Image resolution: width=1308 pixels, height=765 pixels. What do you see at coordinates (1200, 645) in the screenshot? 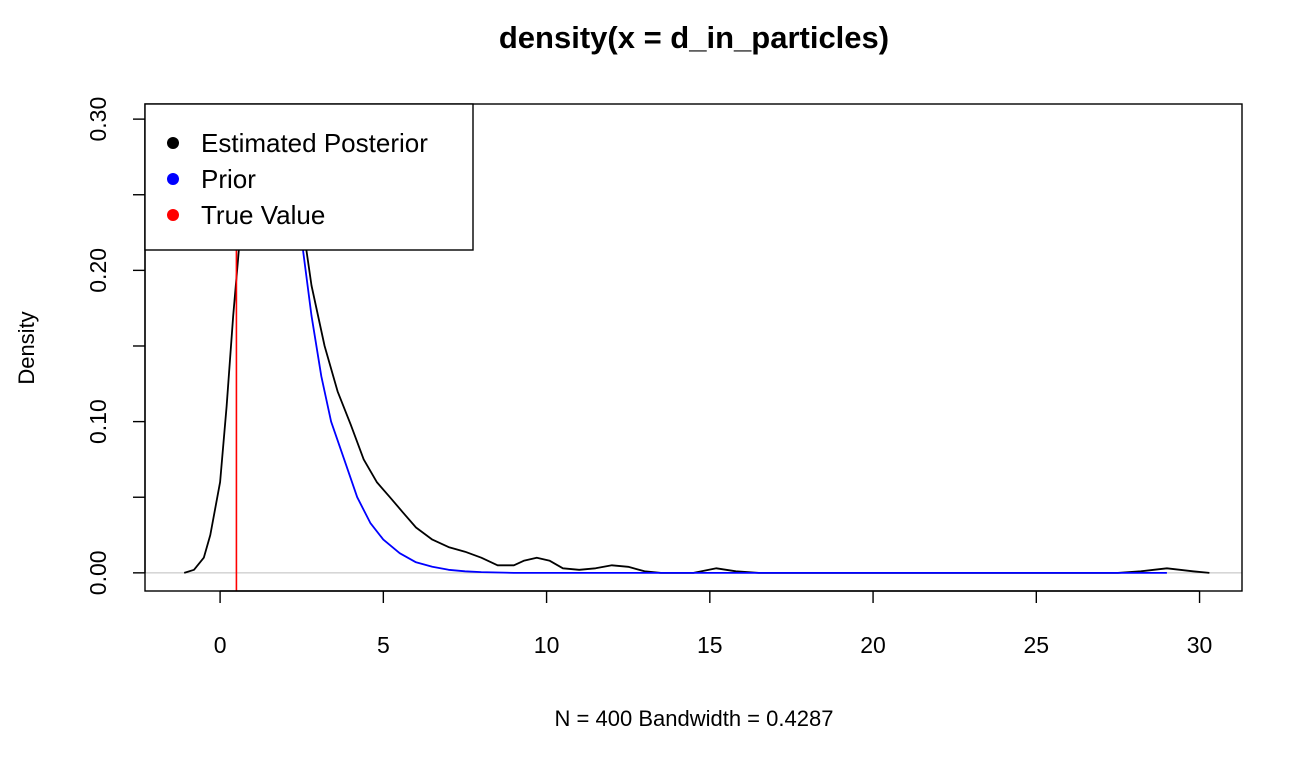
I see `x-tick-label: 30` at bounding box center [1200, 645].